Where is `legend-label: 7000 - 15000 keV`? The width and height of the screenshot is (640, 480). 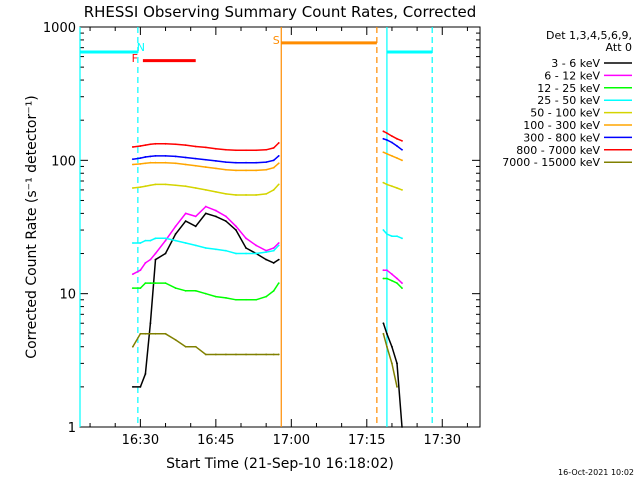 legend-label: 7000 - 15000 keV is located at coordinates (551, 162).